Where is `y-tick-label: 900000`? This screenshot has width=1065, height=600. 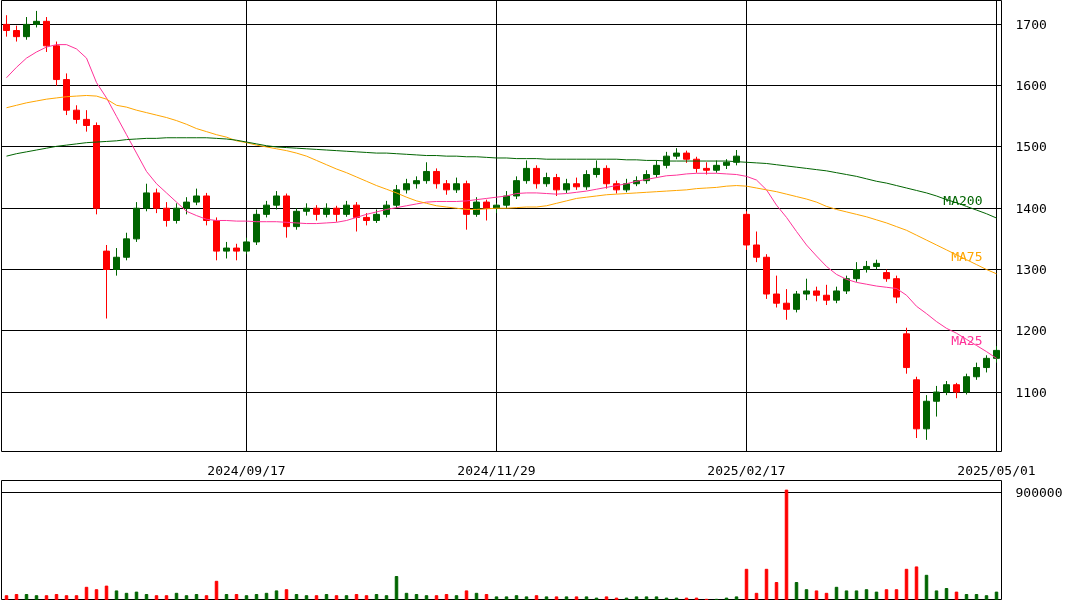 y-tick-label: 900000 is located at coordinates (1039, 492).